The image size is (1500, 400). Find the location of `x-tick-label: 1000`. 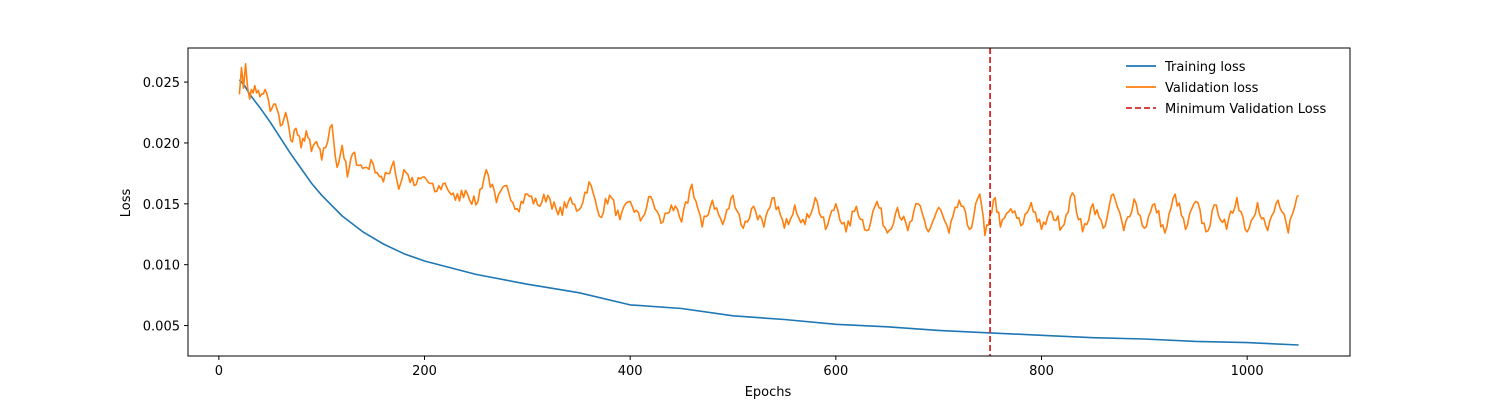

x-tick-label: 1000 is located at coordinates (1247, 371).